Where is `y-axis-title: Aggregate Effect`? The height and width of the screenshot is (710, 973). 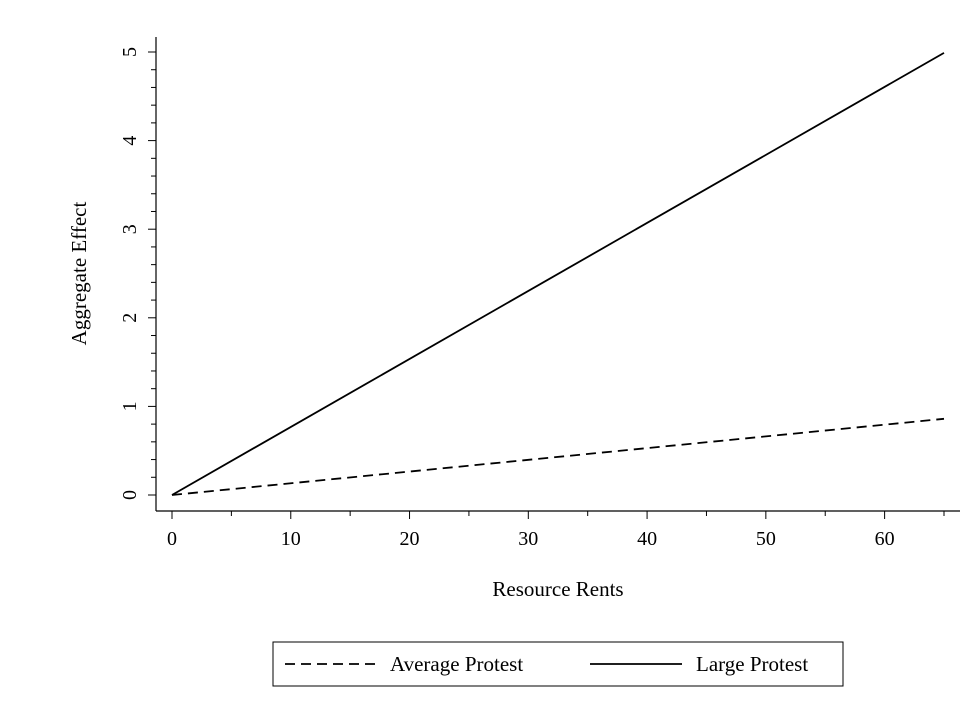 y-axis-title: Aggregate Effect is located at coordinates (79, 274).